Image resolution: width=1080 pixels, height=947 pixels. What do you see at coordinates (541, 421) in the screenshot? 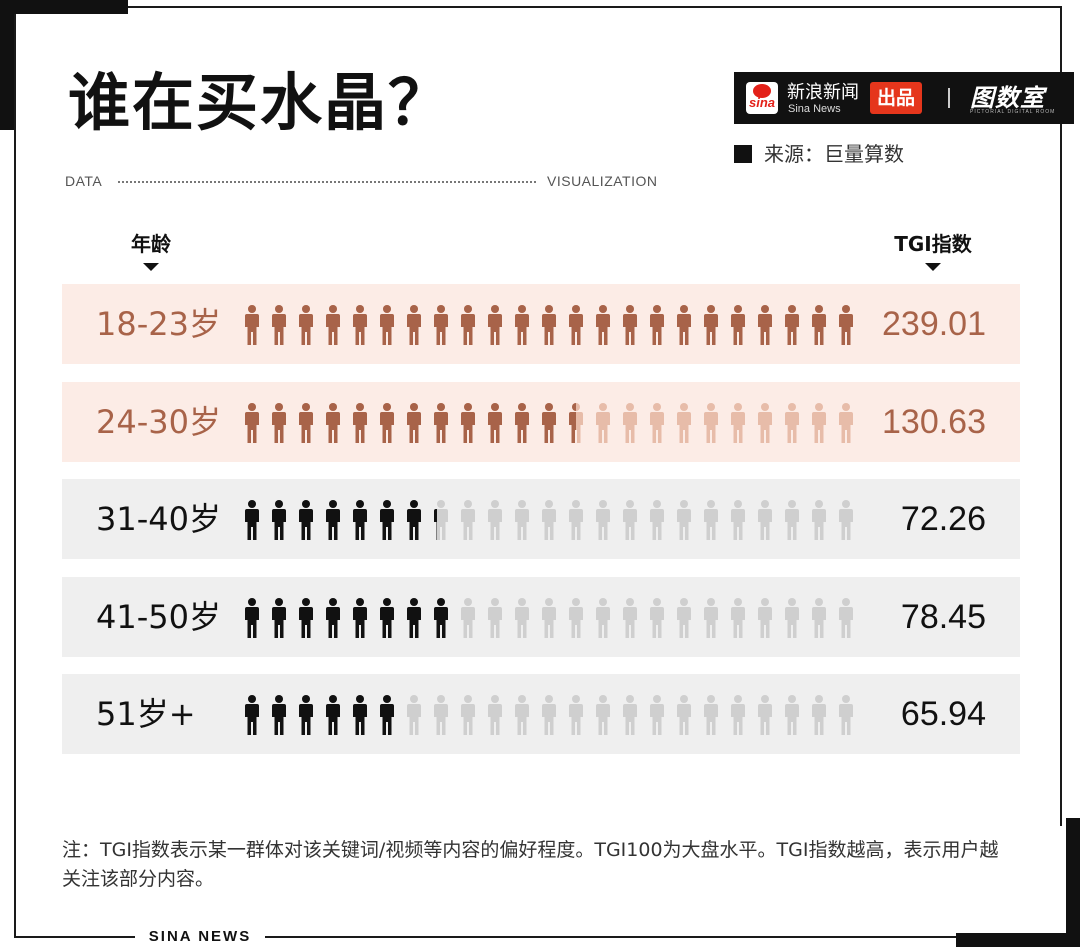
I see `chart-row: 24-30岁 130.63` at bounding box center [541, 421].